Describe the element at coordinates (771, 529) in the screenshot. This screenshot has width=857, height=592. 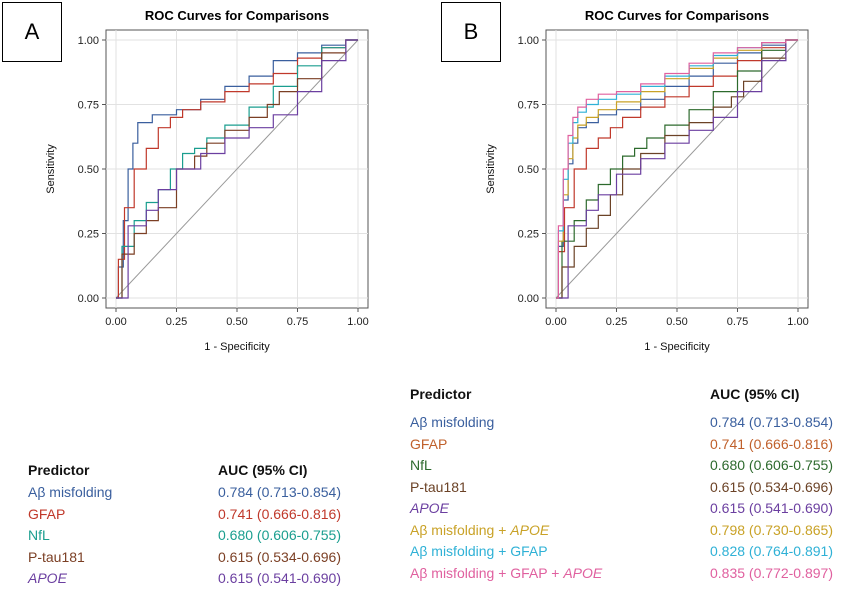
I see `table-row-auc: 0.798 (0.730-0.865)` at that location.